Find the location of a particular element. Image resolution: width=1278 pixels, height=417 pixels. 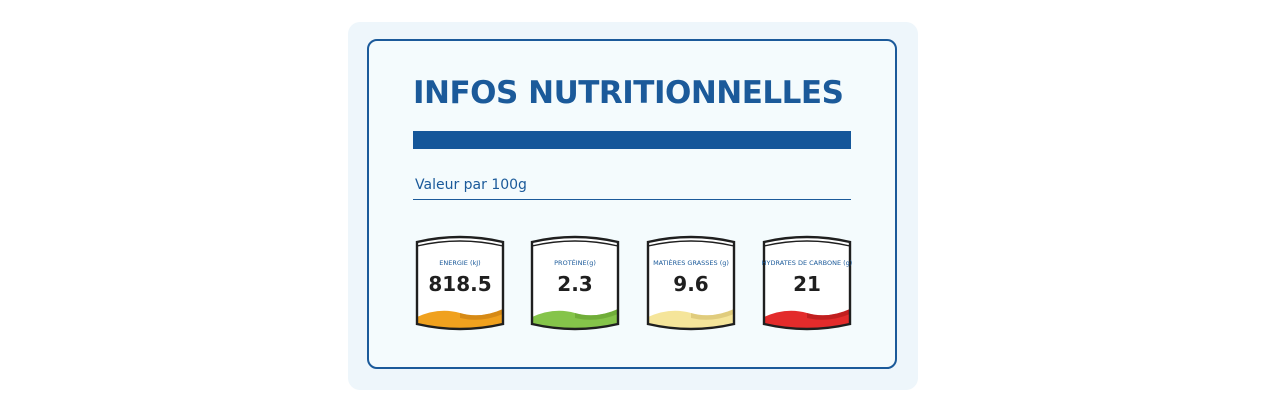

jar-carbohydrates: HYDRATES DE CARBONE (g) 21 is located at coordinates (807, 284).